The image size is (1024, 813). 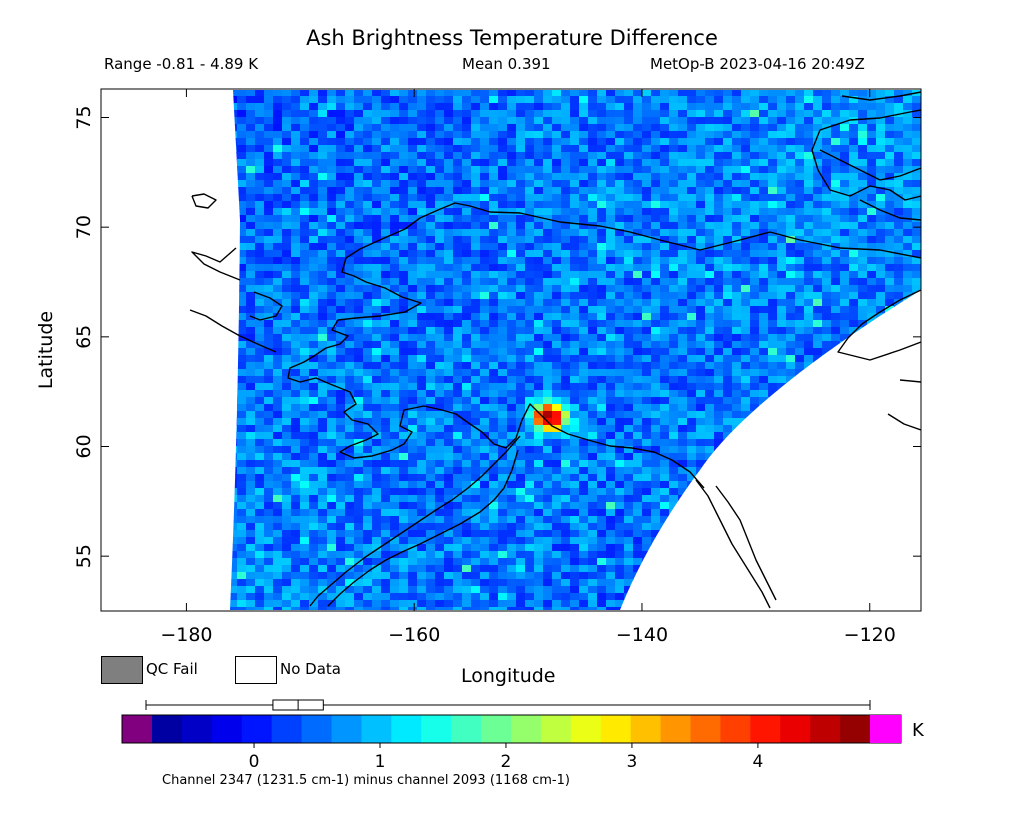 What do you see at coordinates (46, 350) in the screenshot?
I see `y-axis-label: Latitude` at bounding box center [46, 350].